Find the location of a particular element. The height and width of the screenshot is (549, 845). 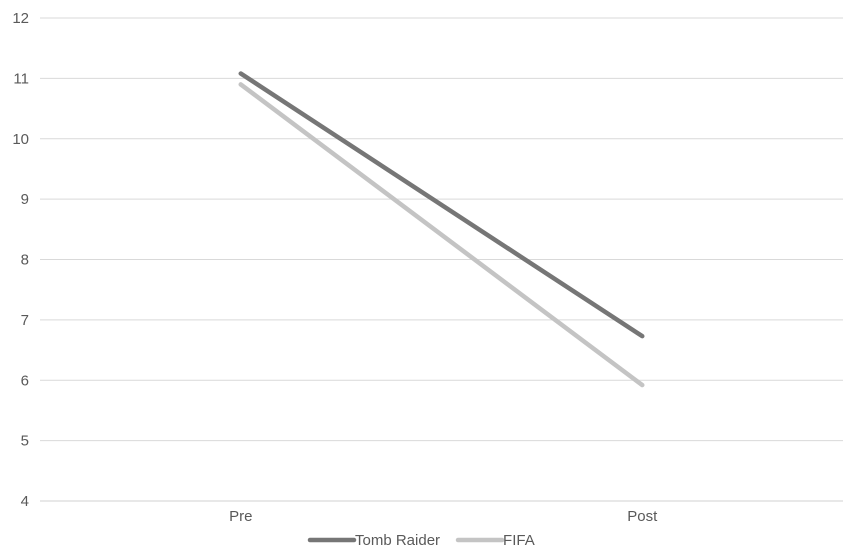

y-tick-label: 7 is located at coordinates (25, 320).